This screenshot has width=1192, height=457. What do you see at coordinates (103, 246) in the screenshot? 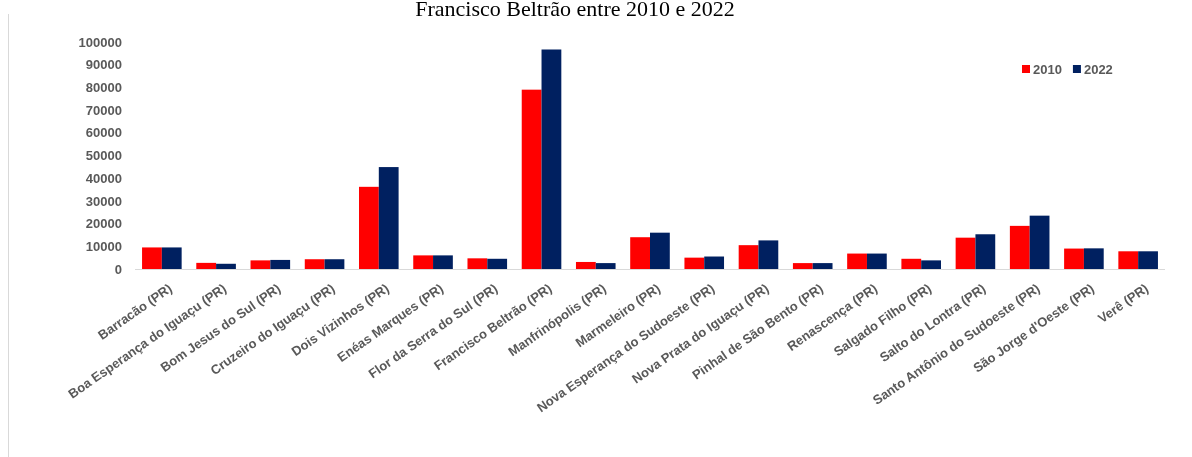
I see `y-tick-label: 10000` at bounding box center [103, 246].